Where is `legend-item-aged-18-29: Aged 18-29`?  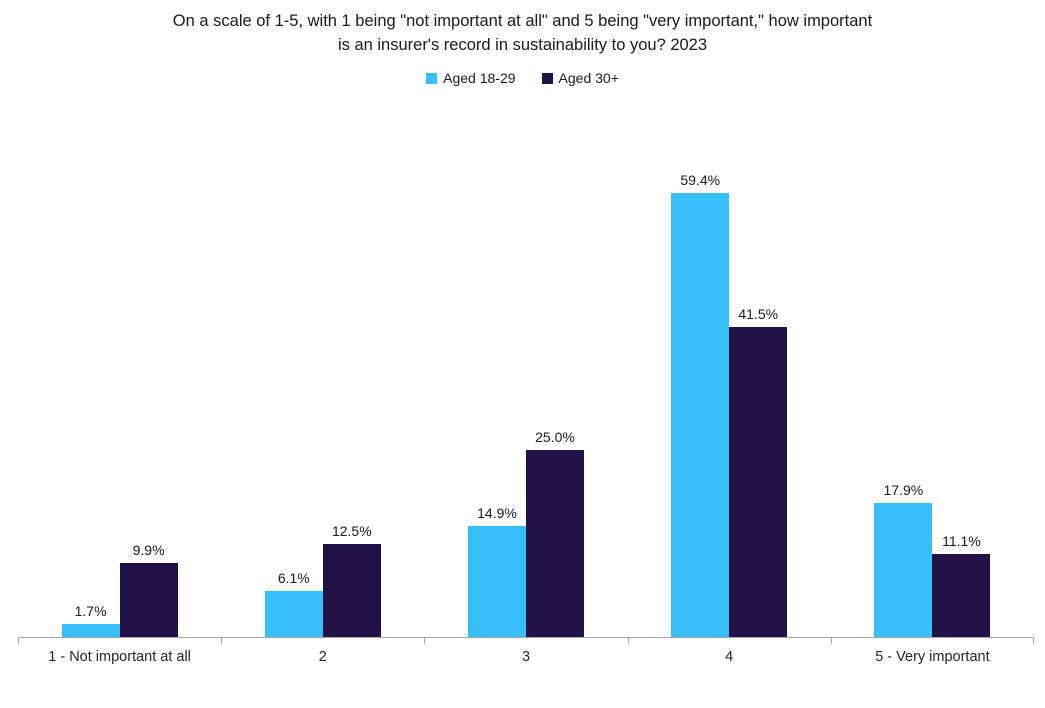 legend-item-aged-18-29: Aged 18-29 is located at coordinates (471, 78).